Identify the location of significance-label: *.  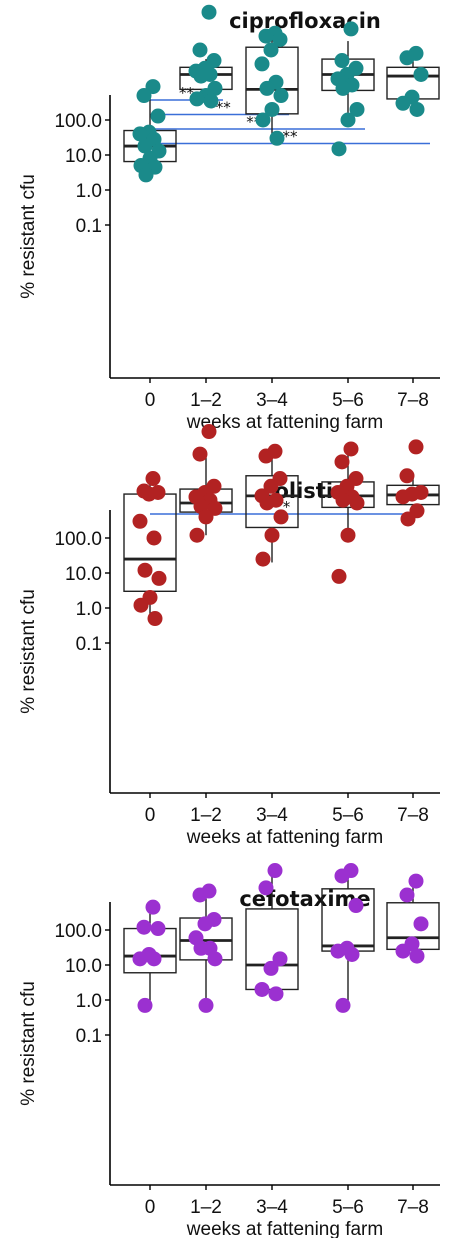
(287, 507).